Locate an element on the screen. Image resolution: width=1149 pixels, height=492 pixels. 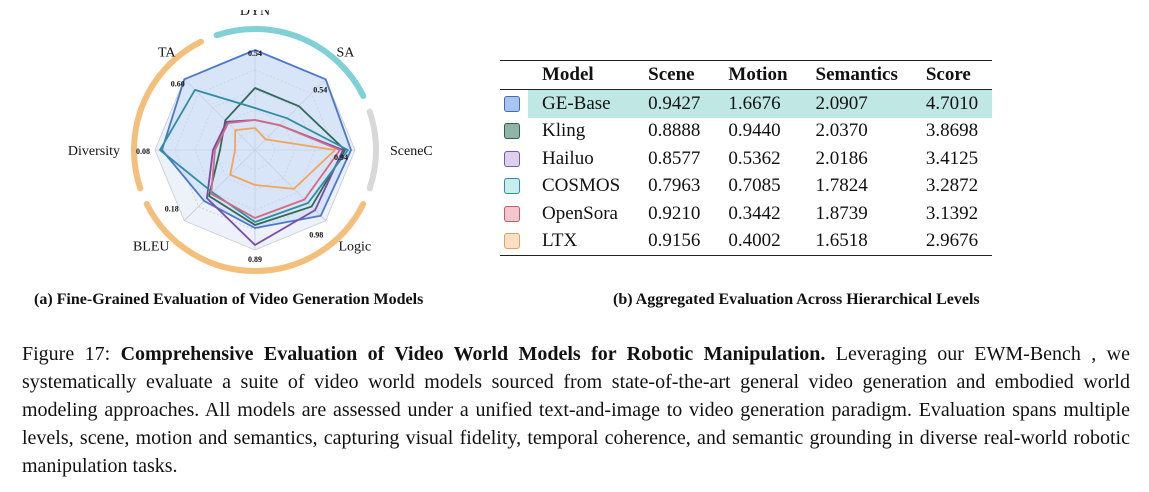
cell-motion: 0.7085 is located at coordinates (754, 186).